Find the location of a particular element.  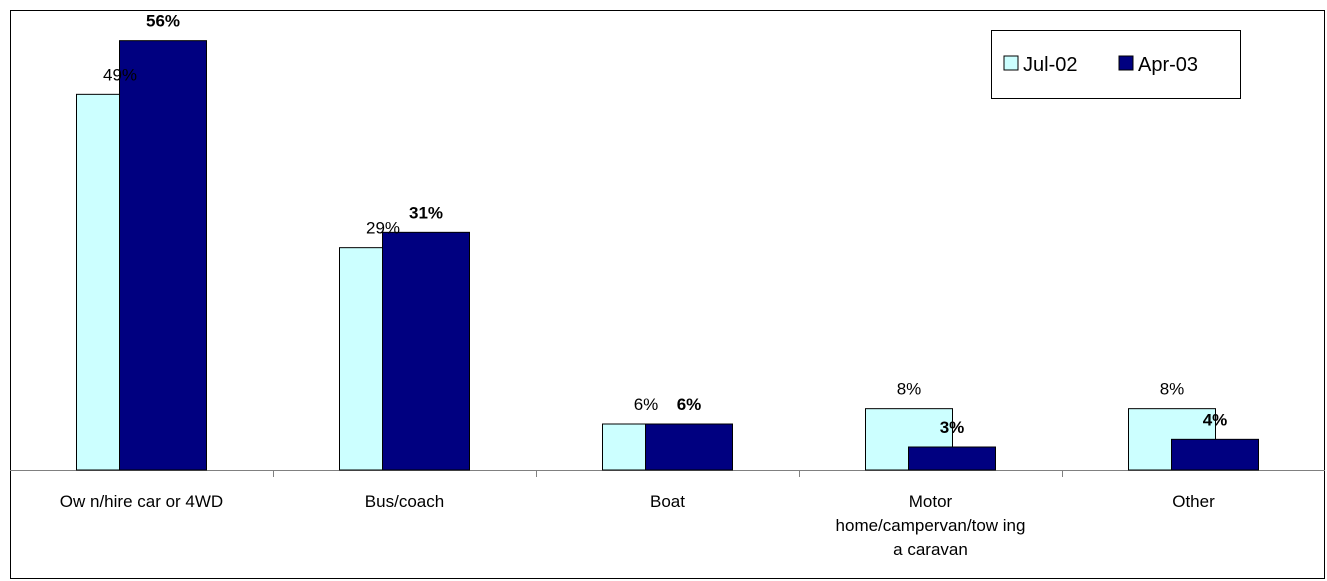

category-label-4: Other is located at coordinates (1193, 501).